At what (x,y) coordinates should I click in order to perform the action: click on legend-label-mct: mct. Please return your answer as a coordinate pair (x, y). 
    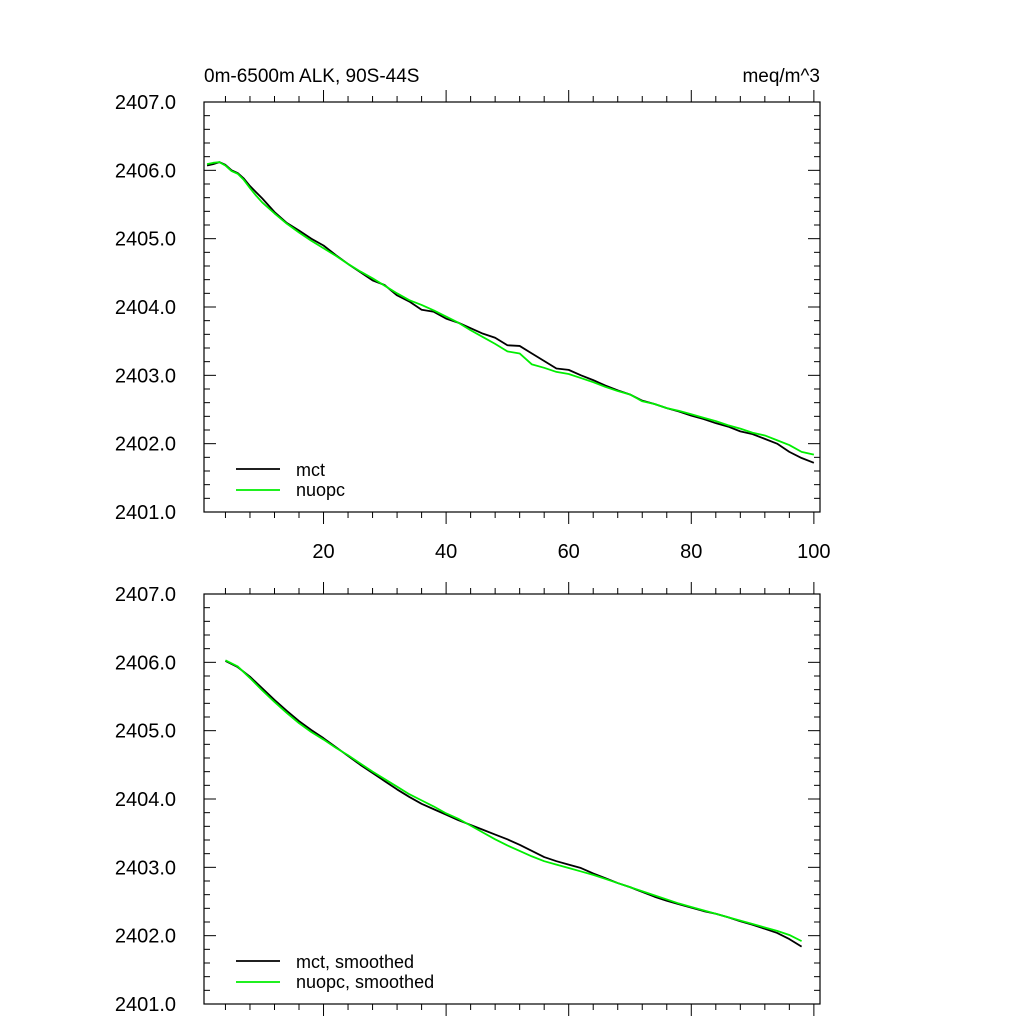
    Looking at the image, I should click on (310, 470).